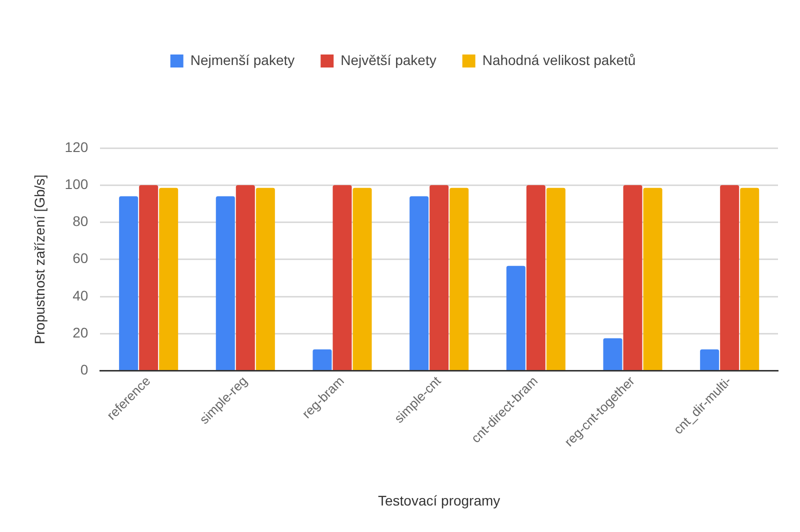 The image size is (800, 532). I want to click on legend-label: Nejmenší pakety, so click(242, 60).